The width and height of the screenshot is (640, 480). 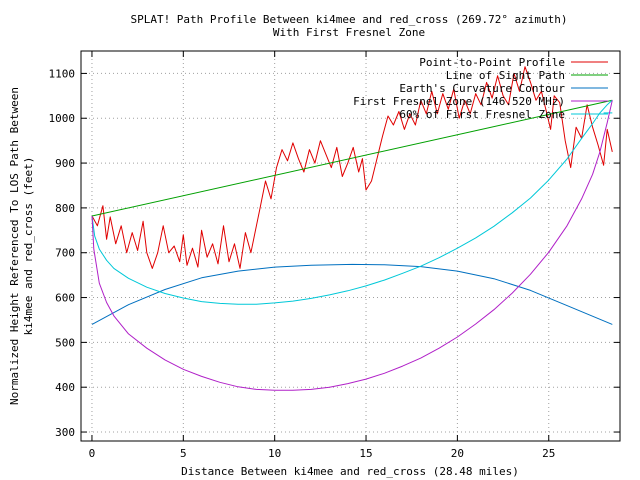 What do you see at coordinates (92, 453) in the screenshot?
I see `x-tick-label: 0` at bounding box center [92, 453].